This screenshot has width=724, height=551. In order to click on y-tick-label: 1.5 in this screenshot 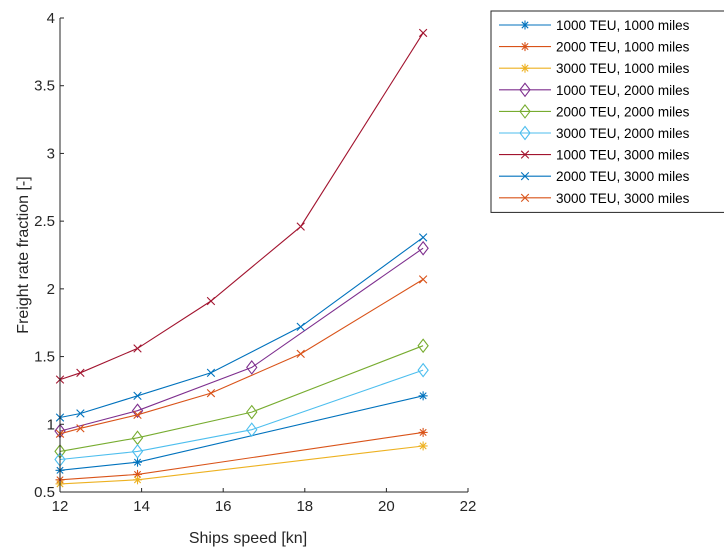, I will do `click(44, 357)`.